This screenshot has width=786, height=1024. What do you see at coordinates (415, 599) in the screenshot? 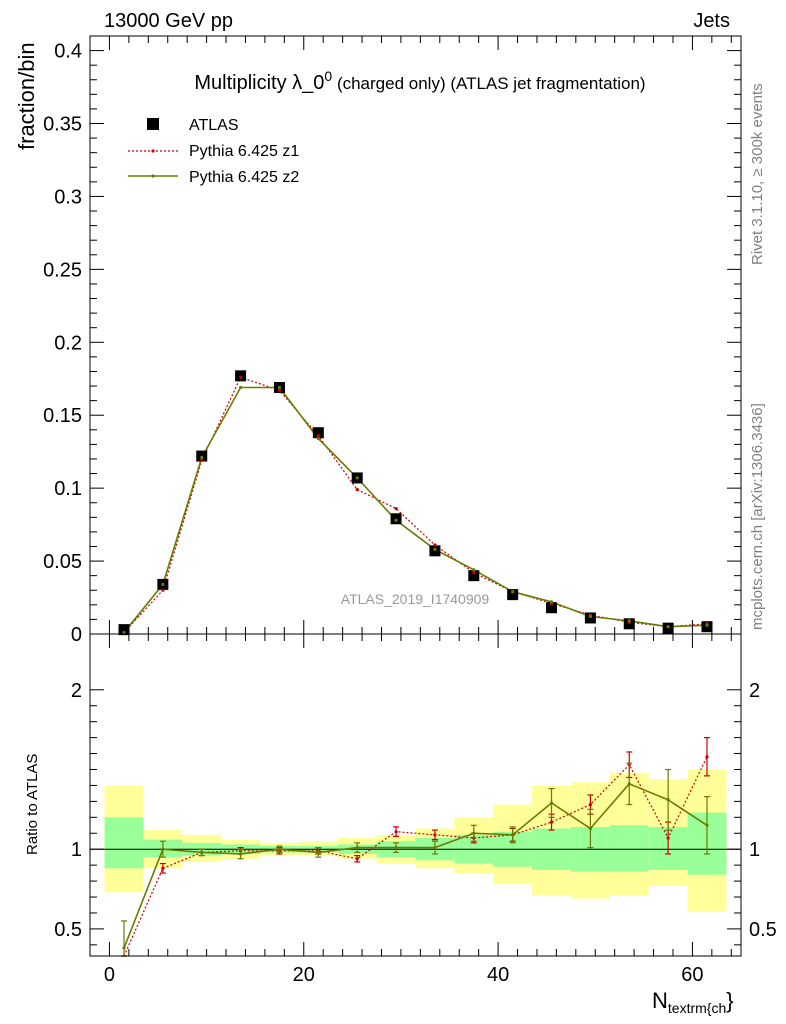
I see `watermark: ATLAS_2019_I1740909` at bounding box center [415, 599].